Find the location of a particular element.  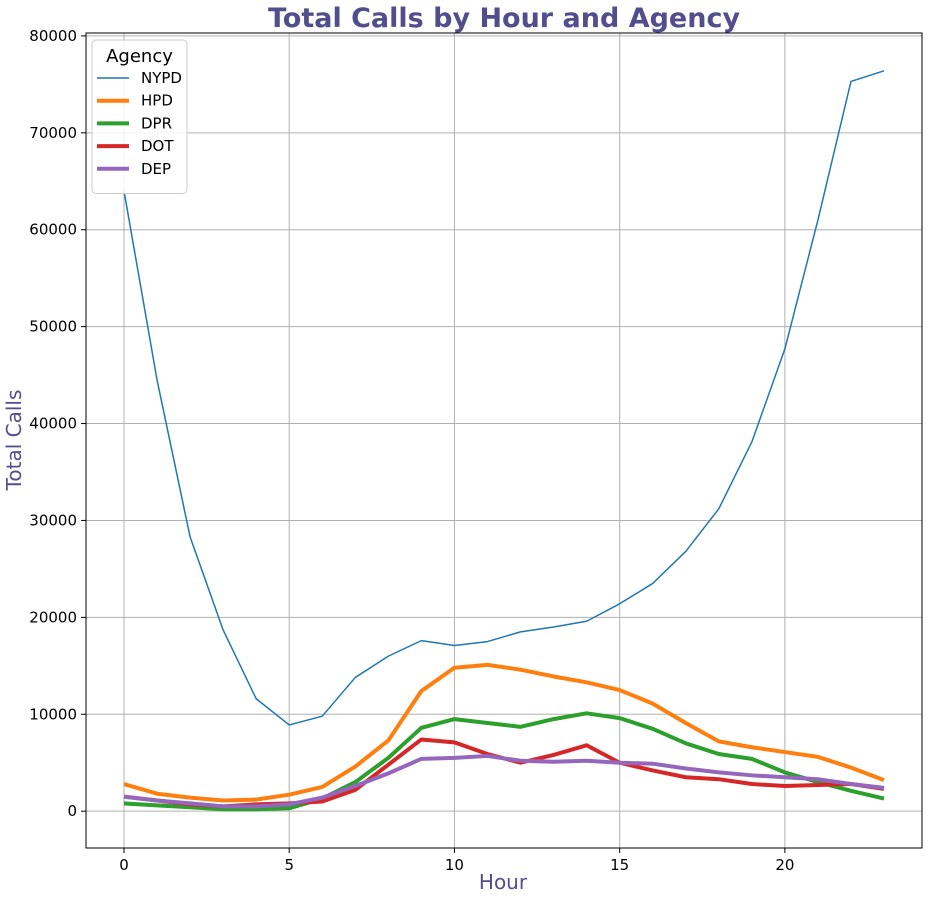

x-tick-label: 20 is located at coordinates (784, 865).